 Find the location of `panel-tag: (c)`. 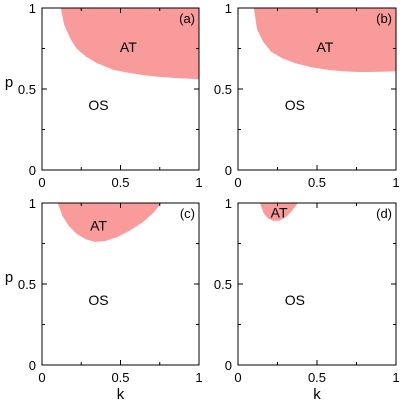

panel-tag: (c) is located at coordinates (187, 213).